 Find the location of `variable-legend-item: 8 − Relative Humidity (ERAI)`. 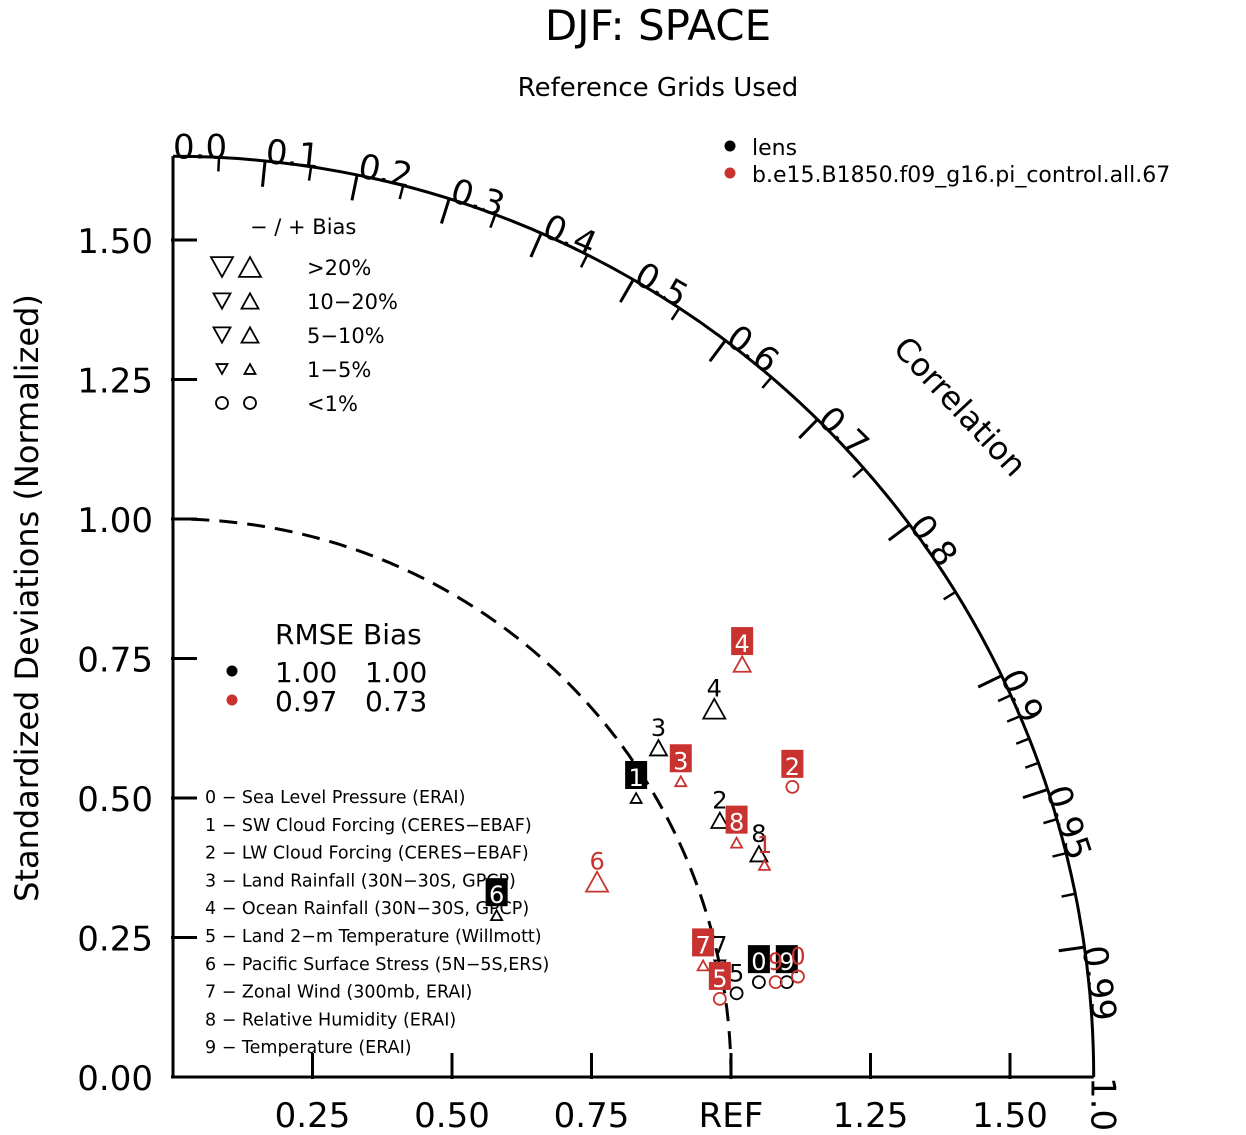

variable-legend-item: 8 − Relative Humidity (ERAI) is located at coordinates (330, 1020).